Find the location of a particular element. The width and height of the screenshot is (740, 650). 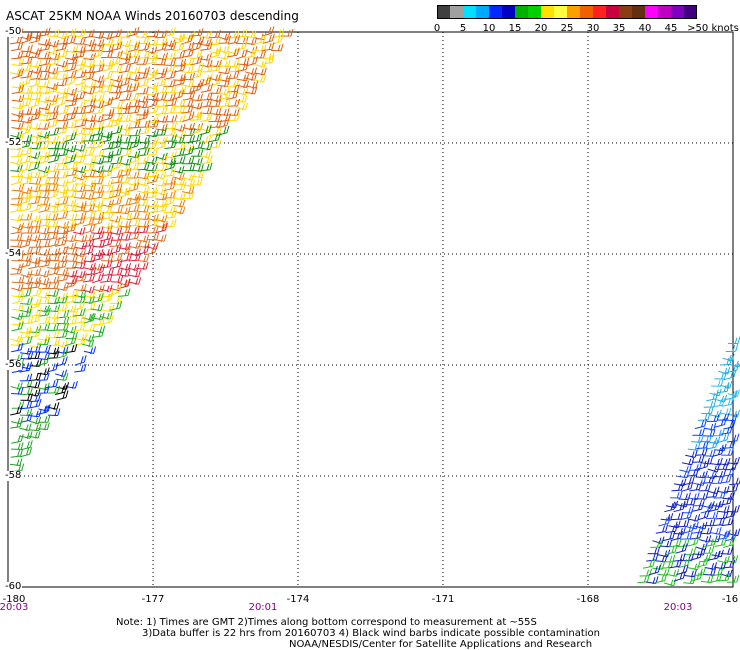

latitude-label: -50 is located at coordinates (13, 31).